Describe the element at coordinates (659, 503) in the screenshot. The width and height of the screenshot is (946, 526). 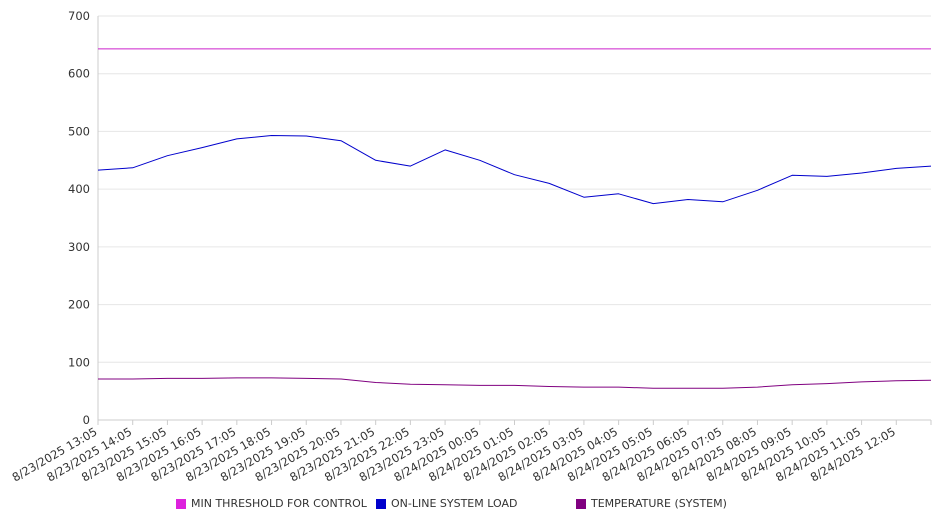
I see `legend-label-temperature: TEMPERATURE (SYSTEM)` at that location.